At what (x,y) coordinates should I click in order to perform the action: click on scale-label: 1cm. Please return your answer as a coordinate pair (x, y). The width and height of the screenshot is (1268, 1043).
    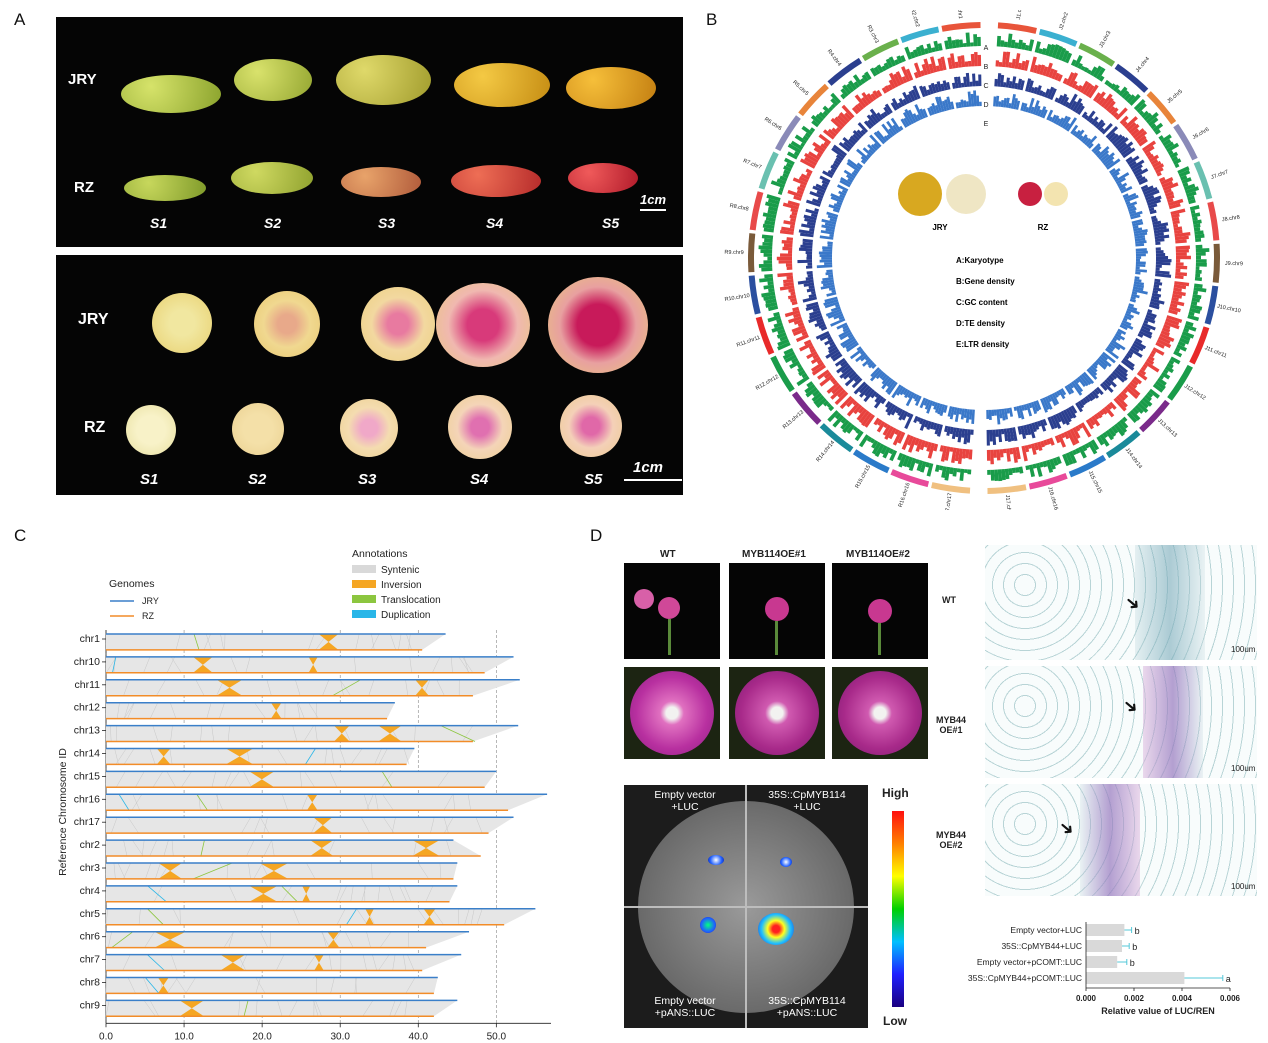
    Looking at the image, I should click on (653, 199).